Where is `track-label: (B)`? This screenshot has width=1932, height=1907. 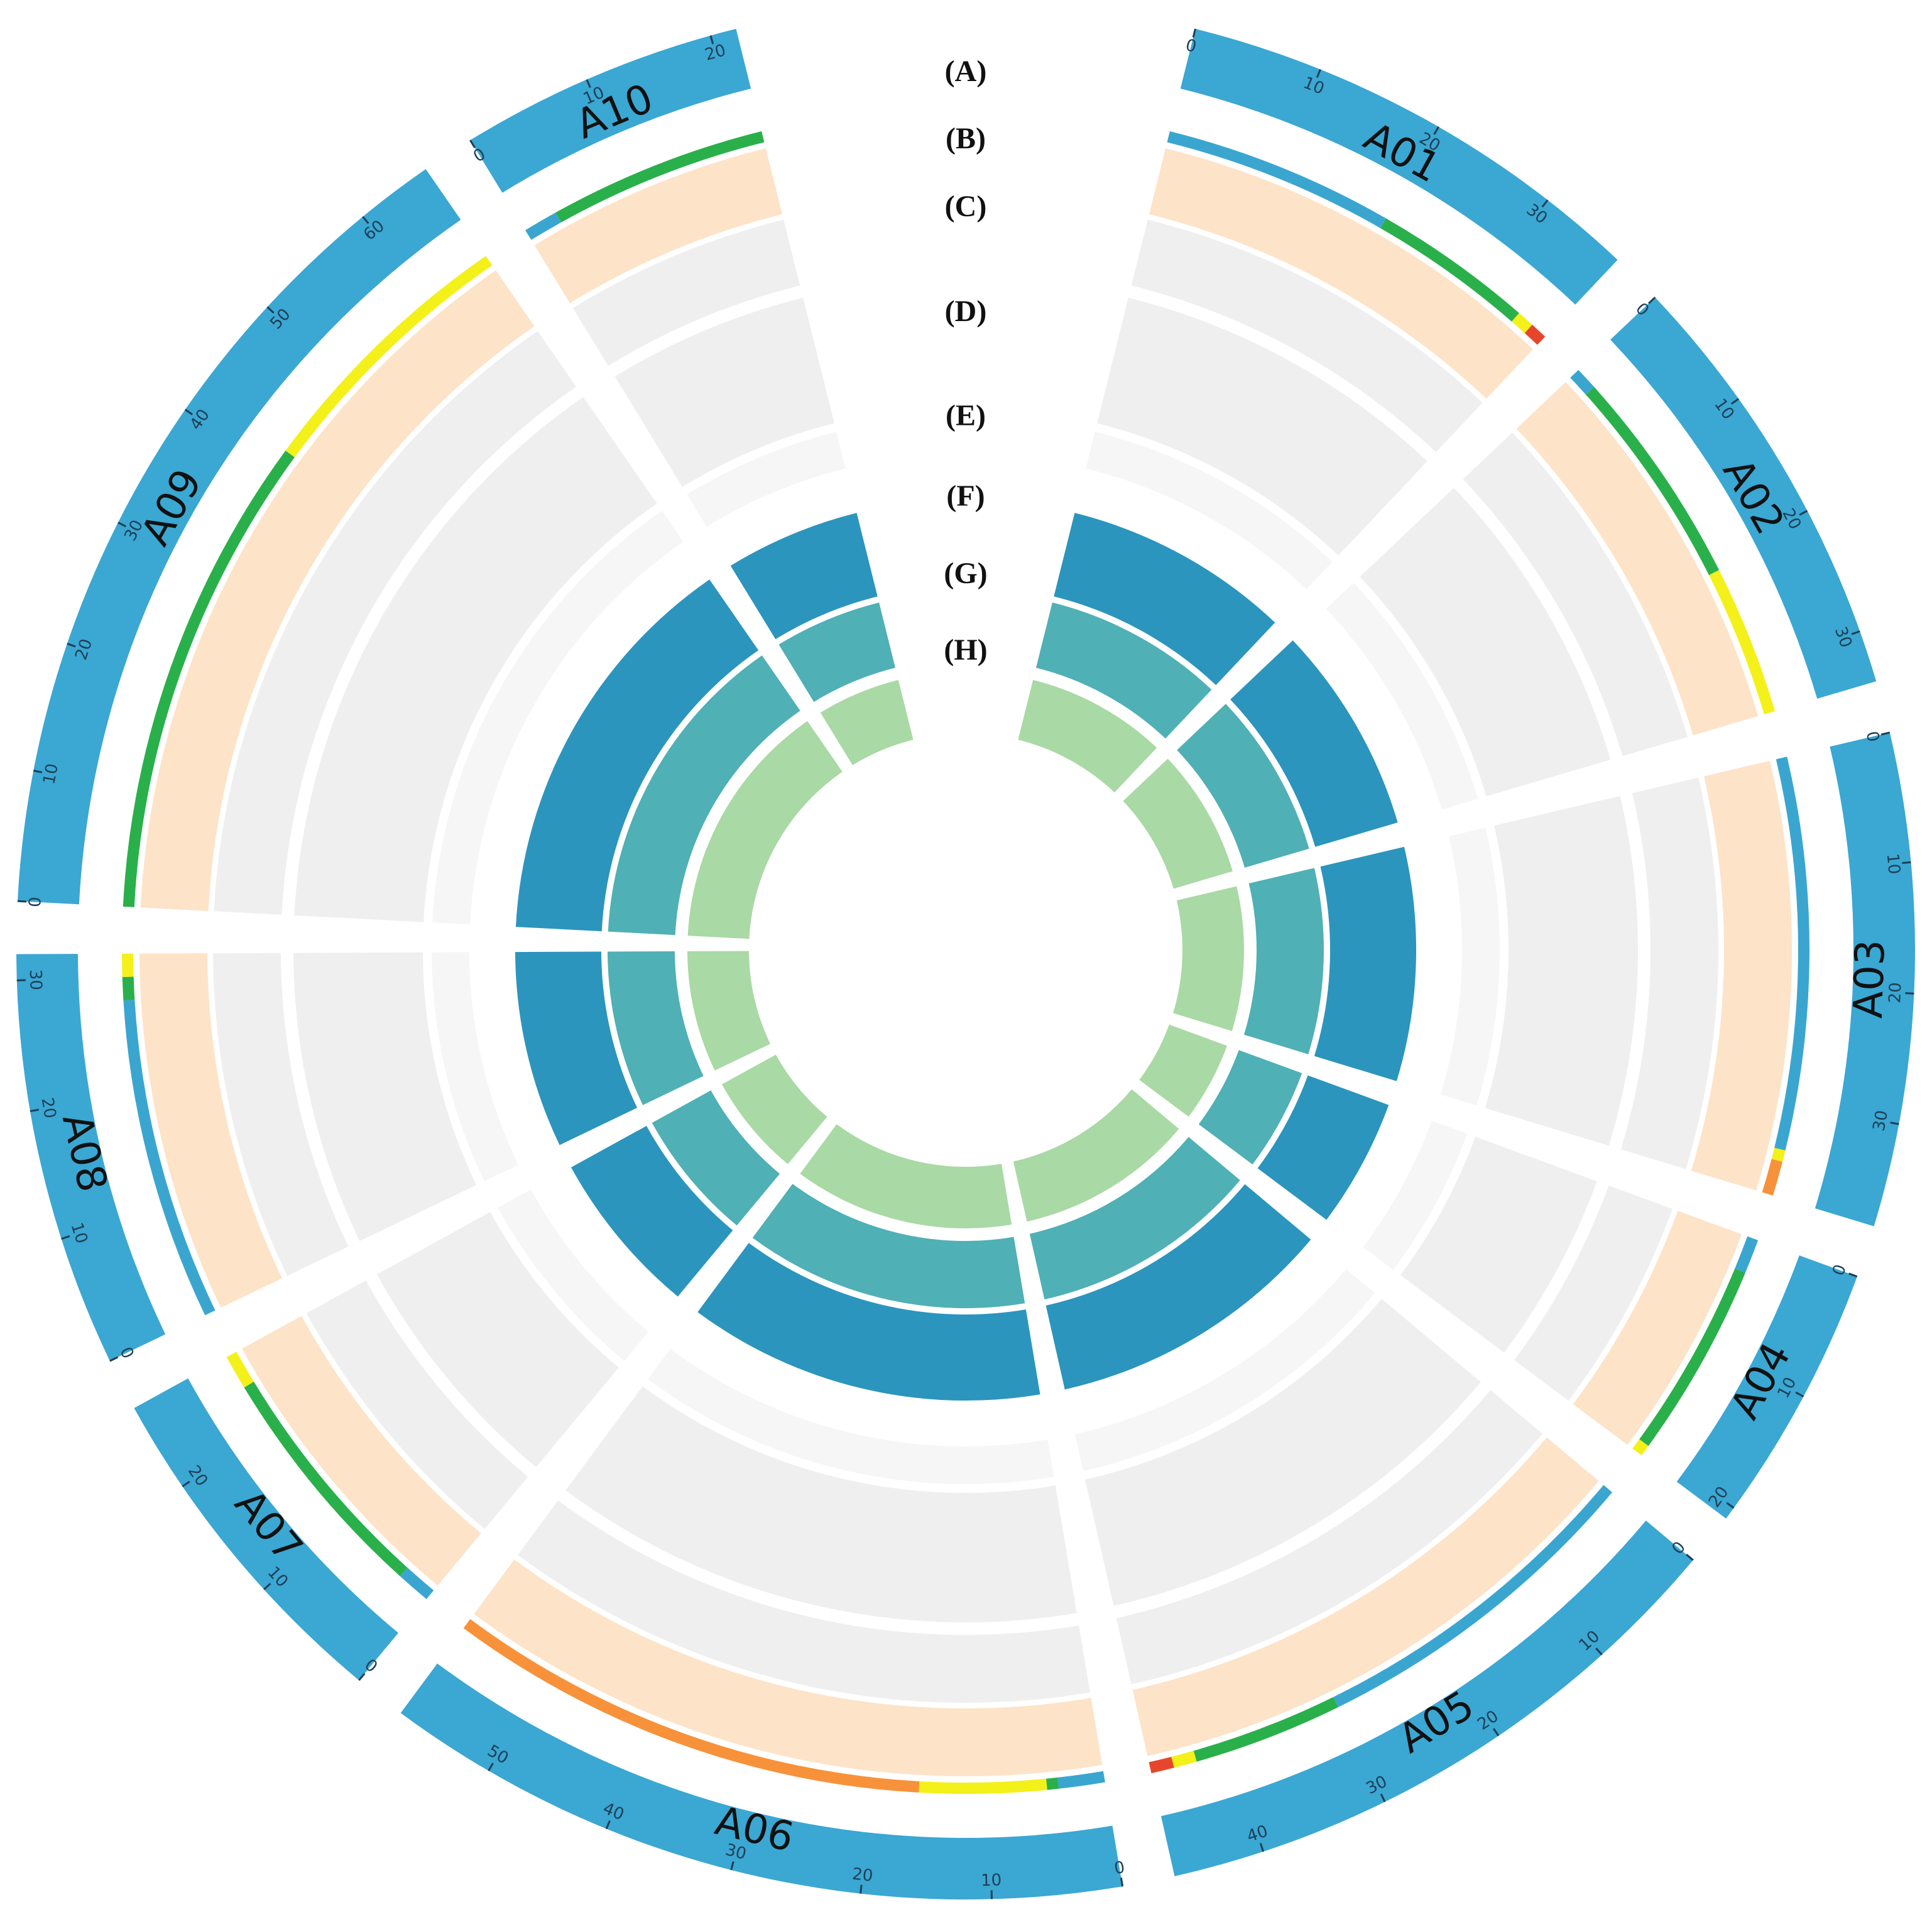 track-label: (B) is located at coordinates (966, 138).